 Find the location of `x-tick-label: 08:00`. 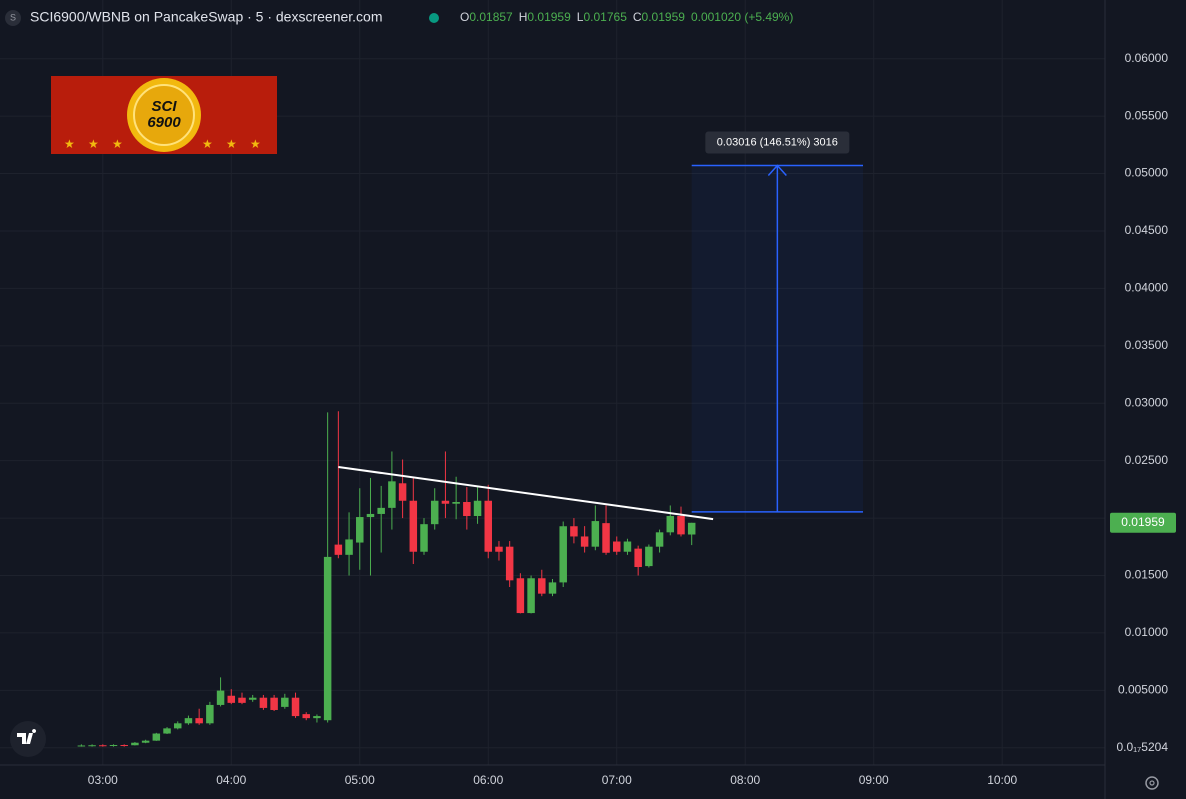

x-tick-label: 08:00 is located at coordinates (745, 780).